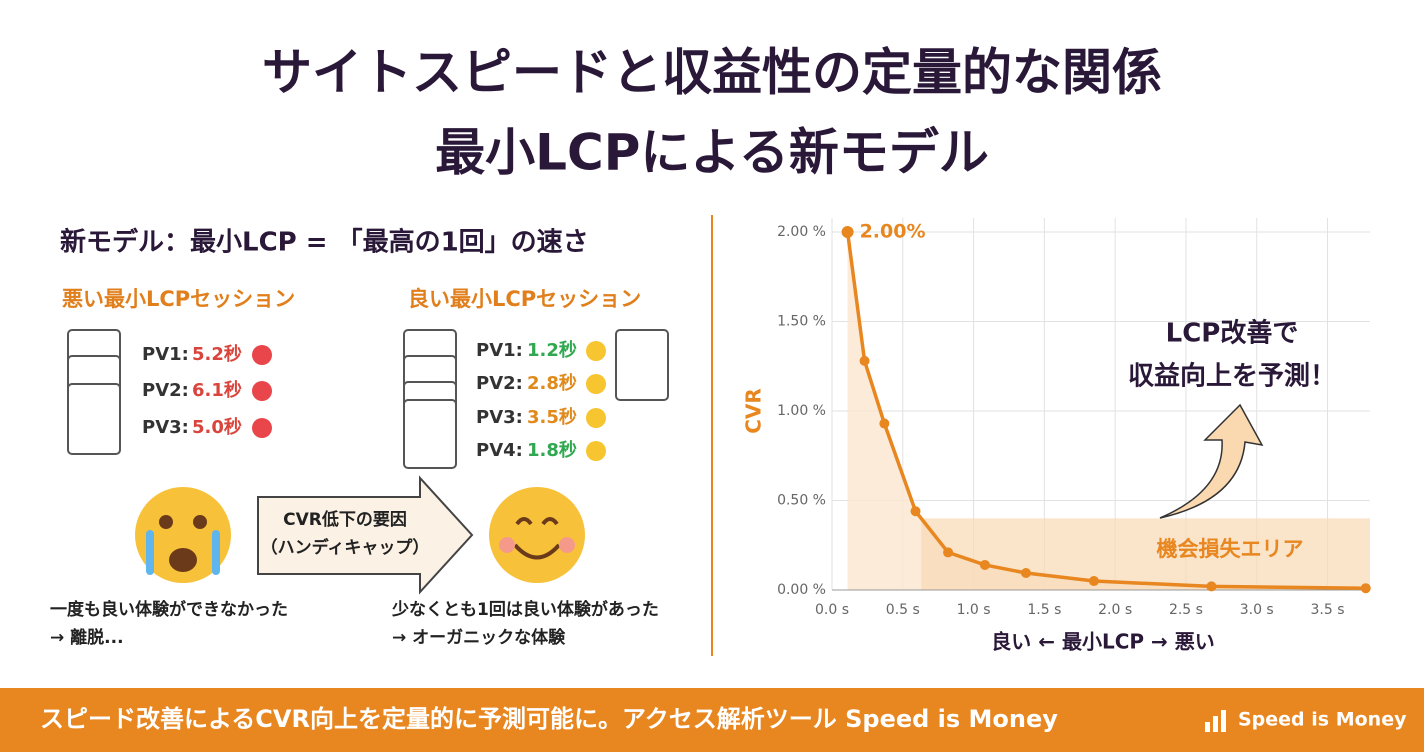 The width and height of the screenshot is (1424, 752). Describe the element at coordinates (479, 637) in the screenshot. I see `caption: → オーガニックな体験` at that location.